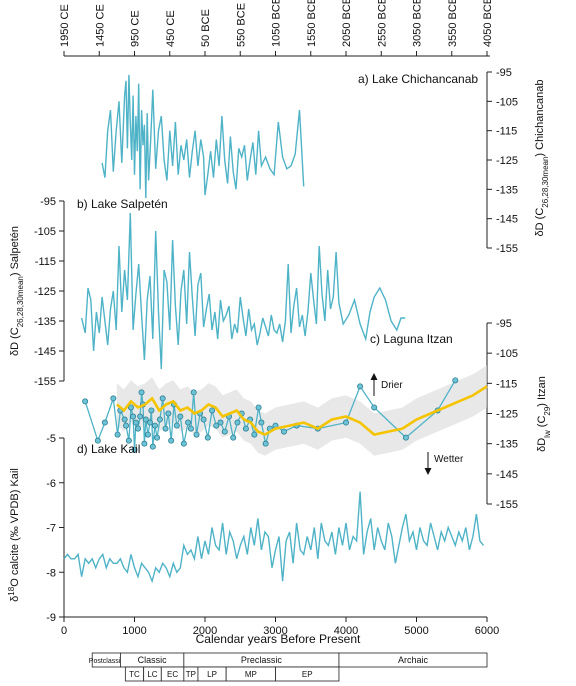 The width and height of the screenshot is (576, 686). I want to click on wetter-annotation: Wetter, so click(444, 463).